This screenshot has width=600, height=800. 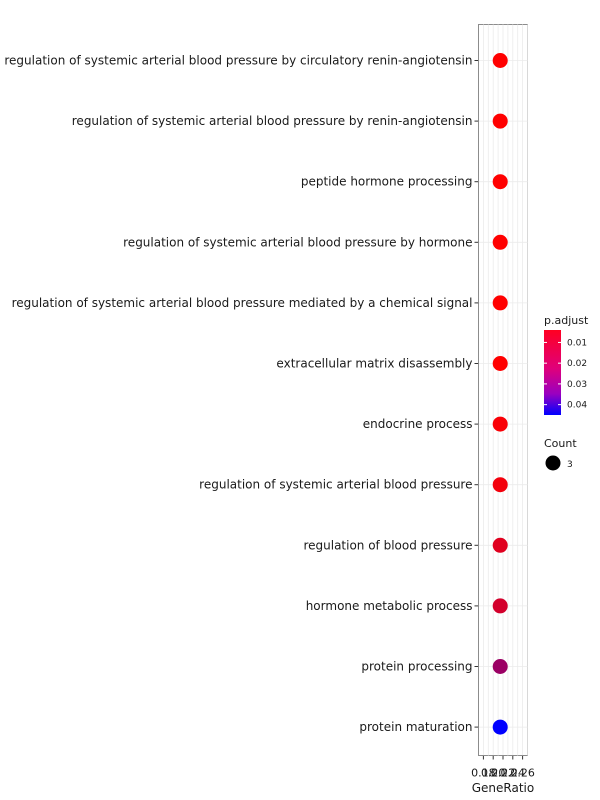 What do you see at coordinates (577, 385) in the screenshot?
I see `colorbar-tick-label: 0.03` at bounding box center [577, 385].